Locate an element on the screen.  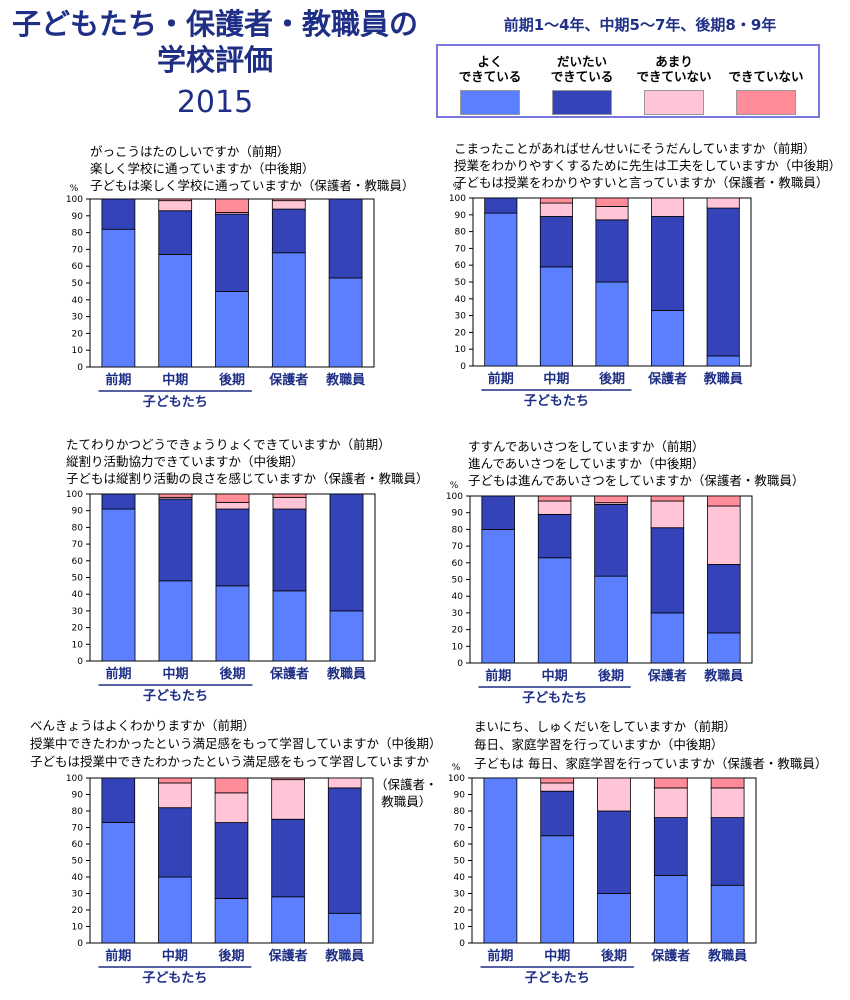
question-text: 子どもは楽しく学校に通っていますか（保護者・教職員） is located at coordinates (252, 185).